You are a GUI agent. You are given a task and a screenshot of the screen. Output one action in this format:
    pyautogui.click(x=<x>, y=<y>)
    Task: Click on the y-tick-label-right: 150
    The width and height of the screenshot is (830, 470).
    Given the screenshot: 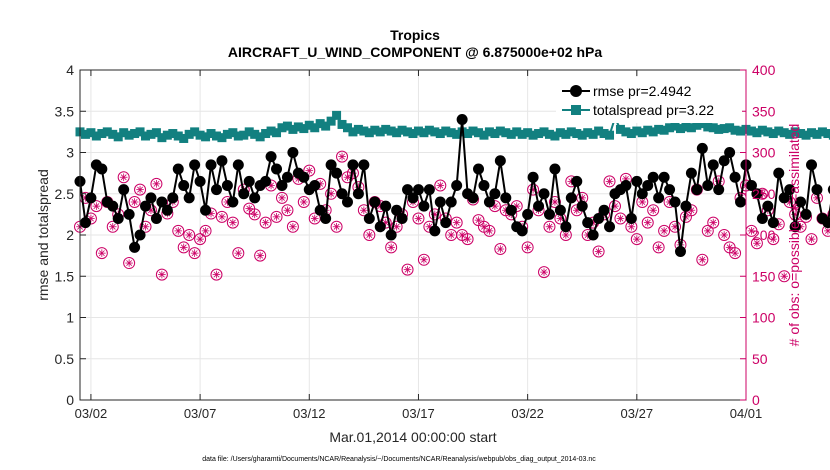 What is the action you would take?
    pyautogui.click(x=764, y=276)
    